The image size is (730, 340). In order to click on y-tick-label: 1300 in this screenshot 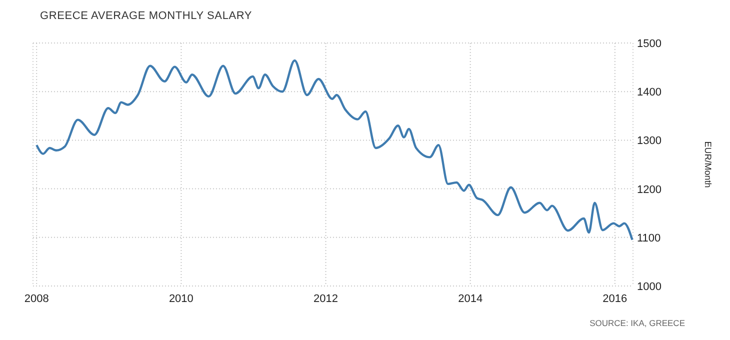, I will do `click(649, 141)`.